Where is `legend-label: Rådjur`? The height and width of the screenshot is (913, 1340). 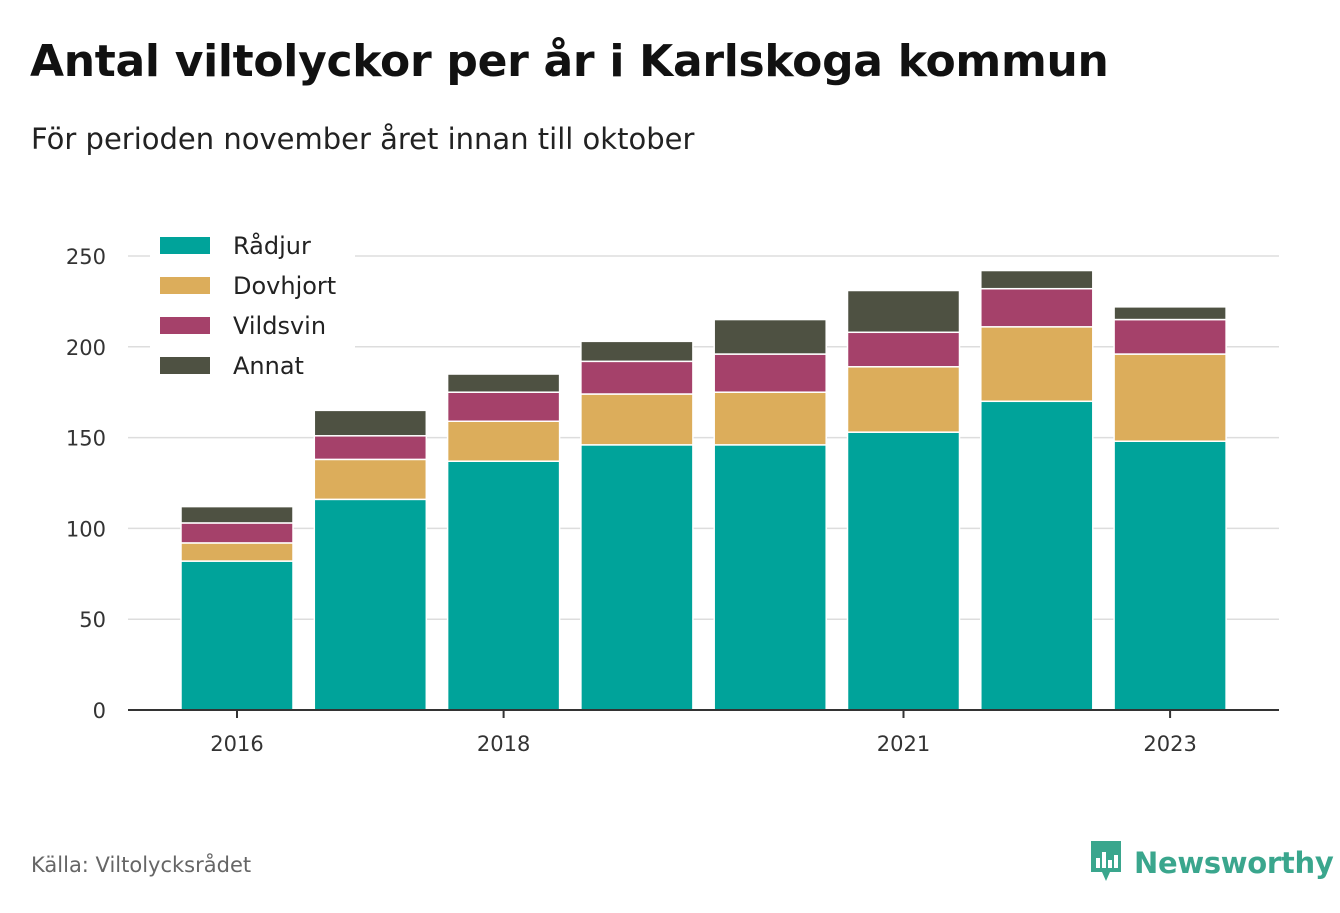
legend-label: Rådjur is located at coordinates (272, 245).